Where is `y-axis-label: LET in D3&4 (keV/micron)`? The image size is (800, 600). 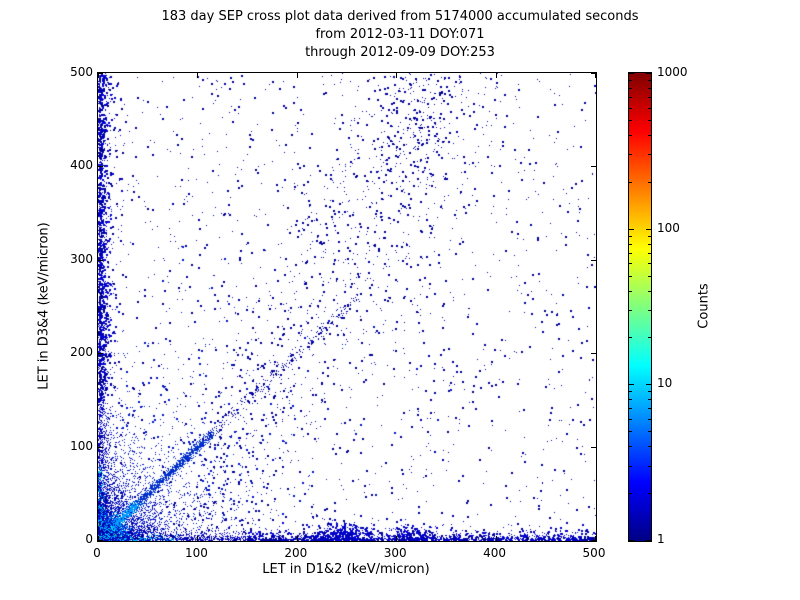
y-axis-label: LET in D3&4 (keV/micron) is located at coordinates (44, 306).